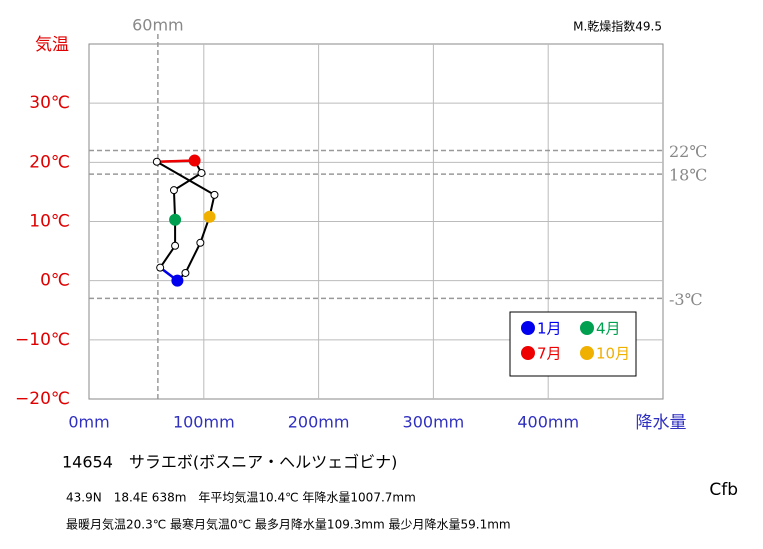 The width and height of the screenshot is (763, 549). Describe the element at coordinates (685, 299) in the screenshot. I see `reference-label: -3℃` at that location.